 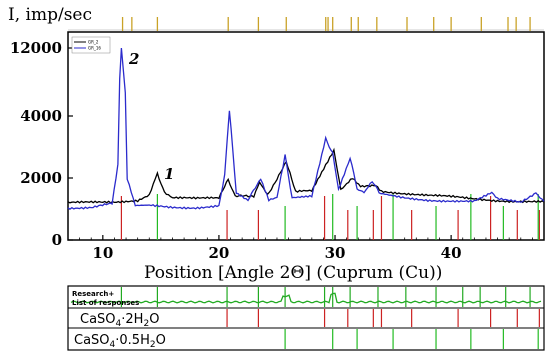 I want to click on x-tick-label: 10, so click(x=102, y=253).